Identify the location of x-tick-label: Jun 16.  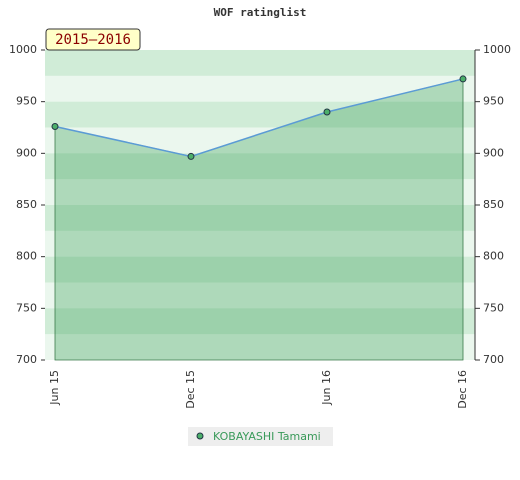
(326, 388).